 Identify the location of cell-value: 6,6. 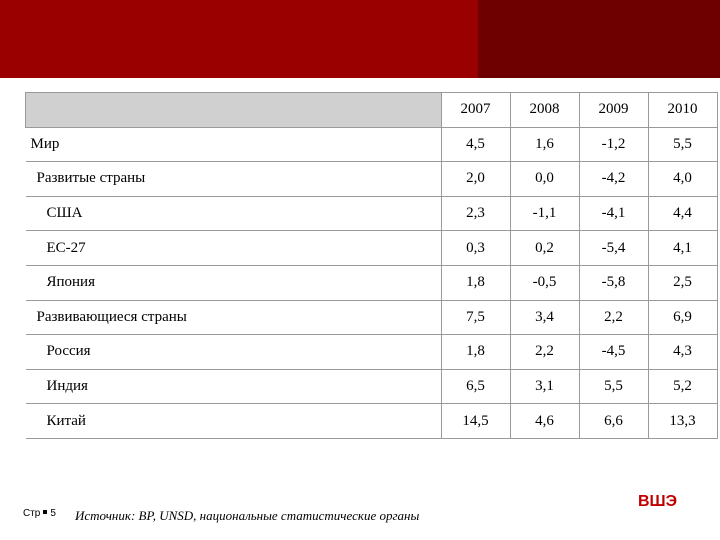
(613, 421).